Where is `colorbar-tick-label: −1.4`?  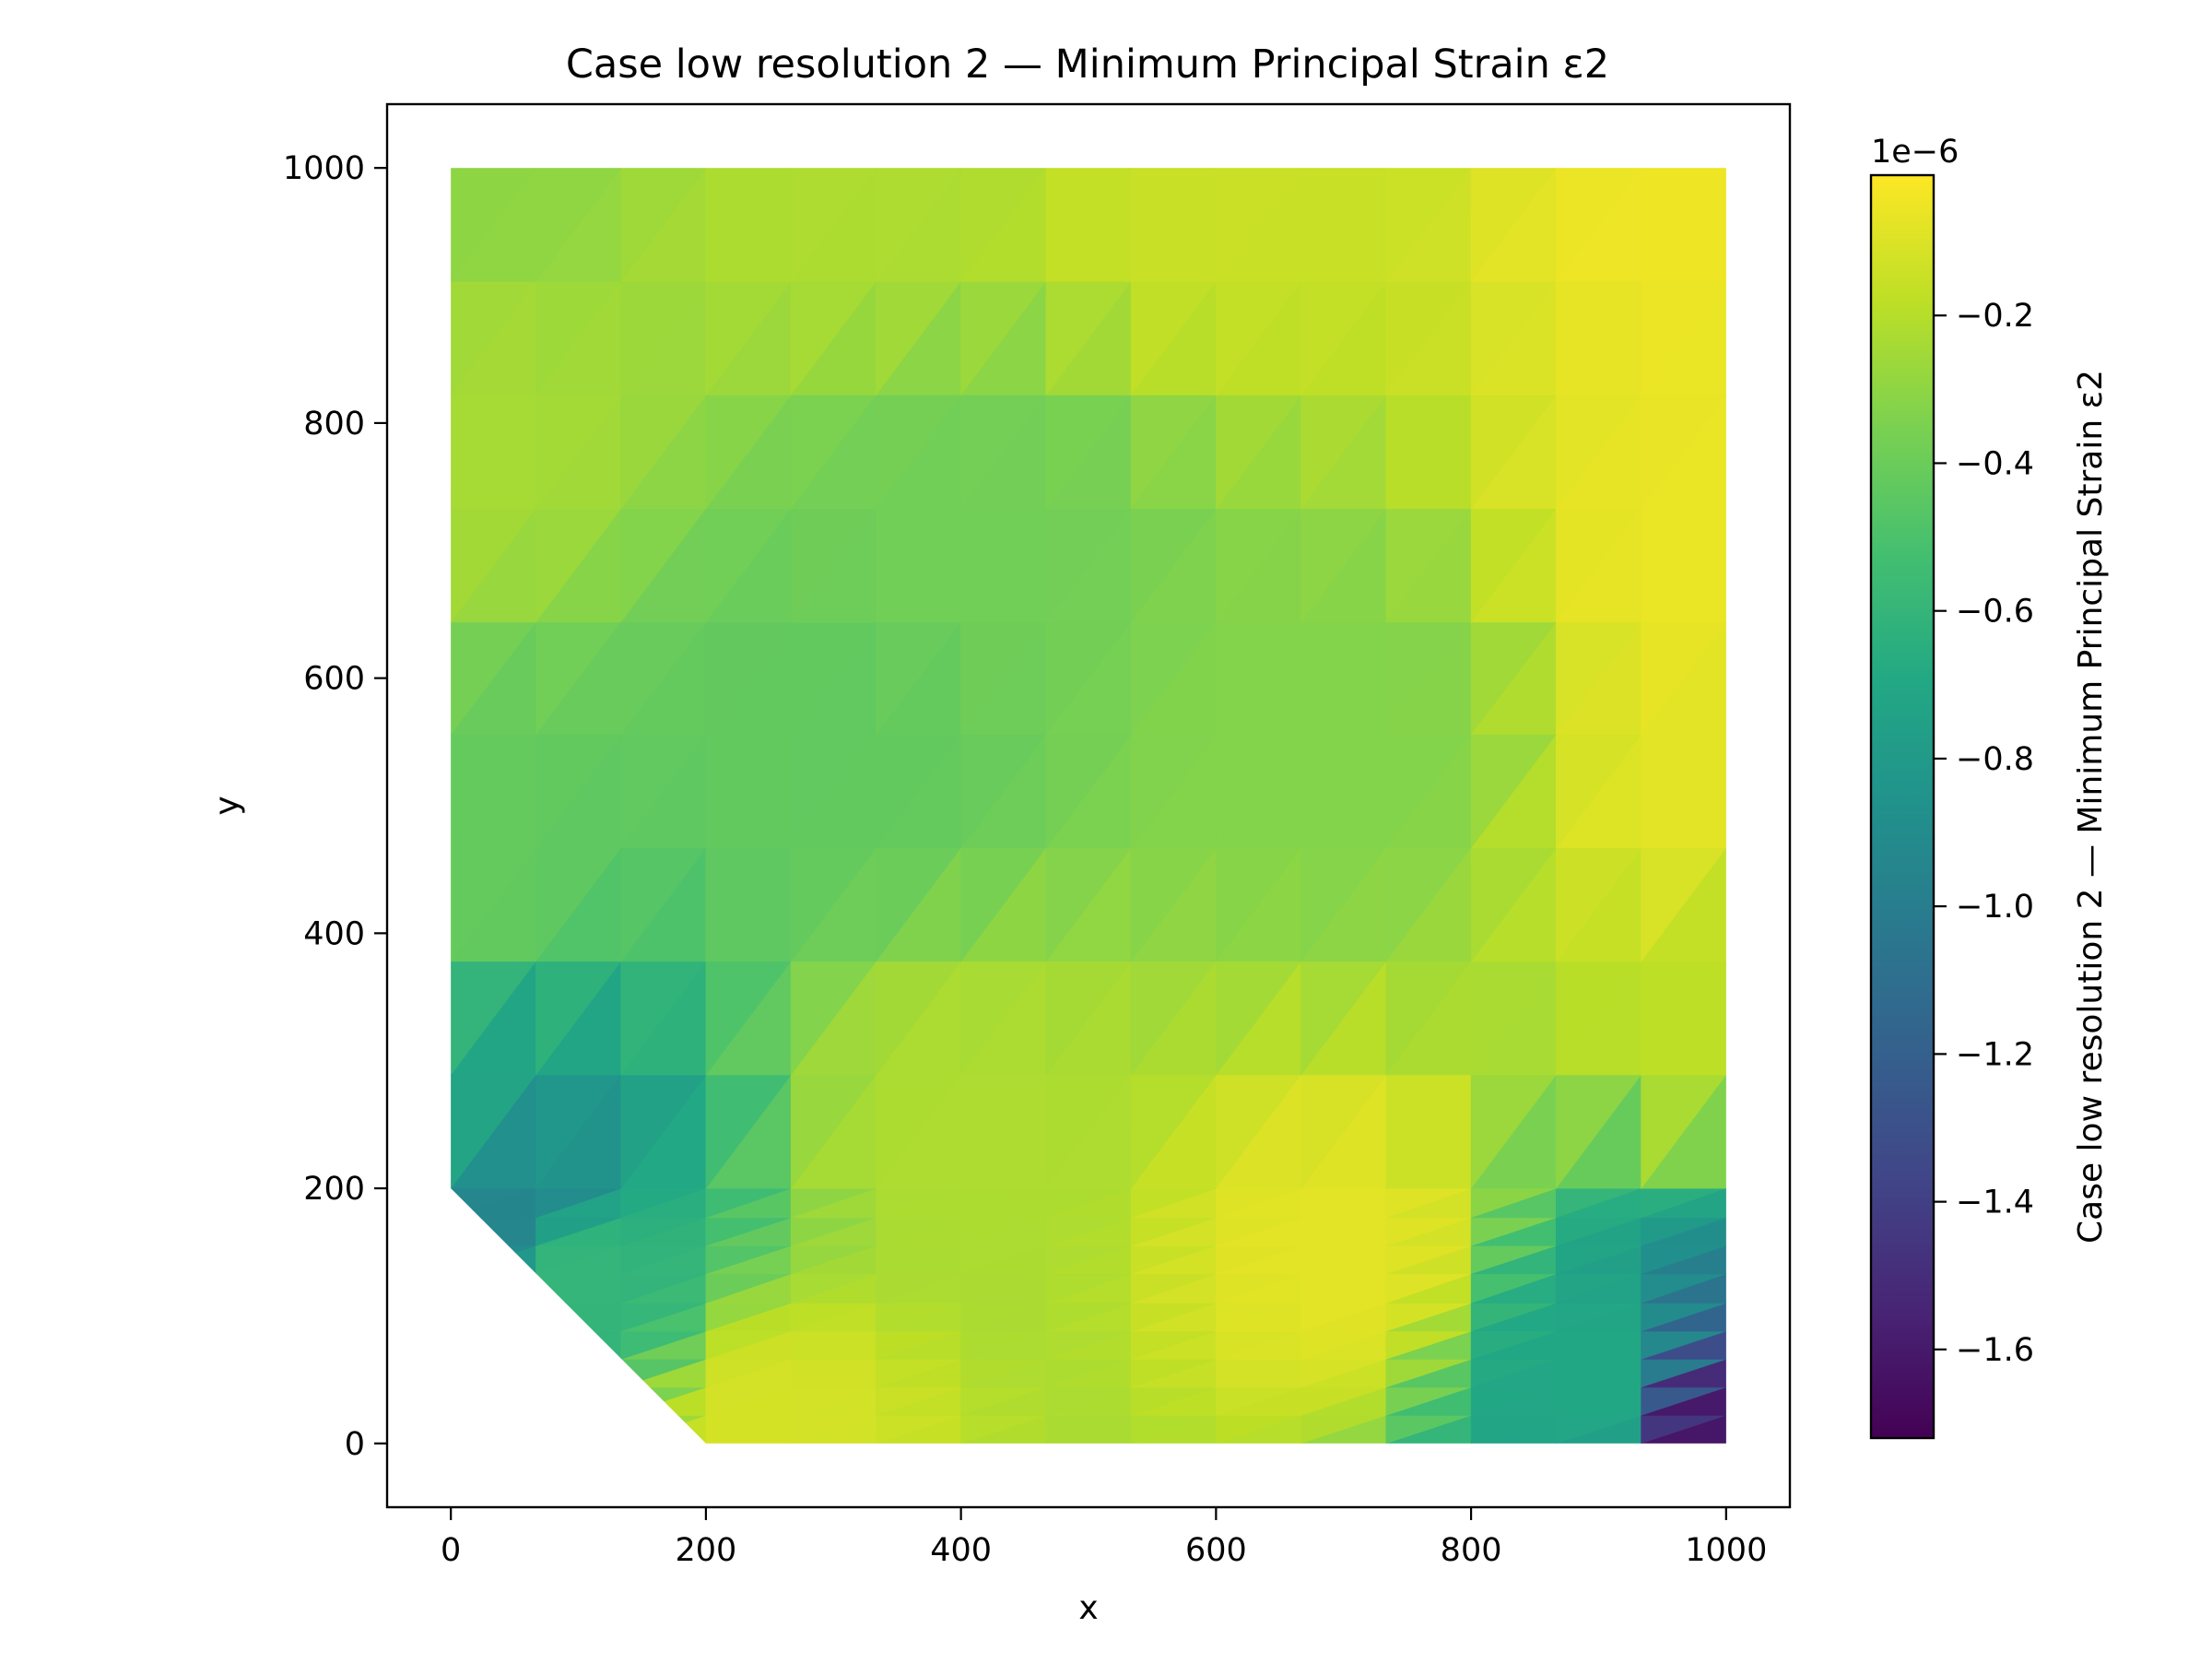
colorbar-tick-label: −1.4 is located at coordinates (1995, 1203).